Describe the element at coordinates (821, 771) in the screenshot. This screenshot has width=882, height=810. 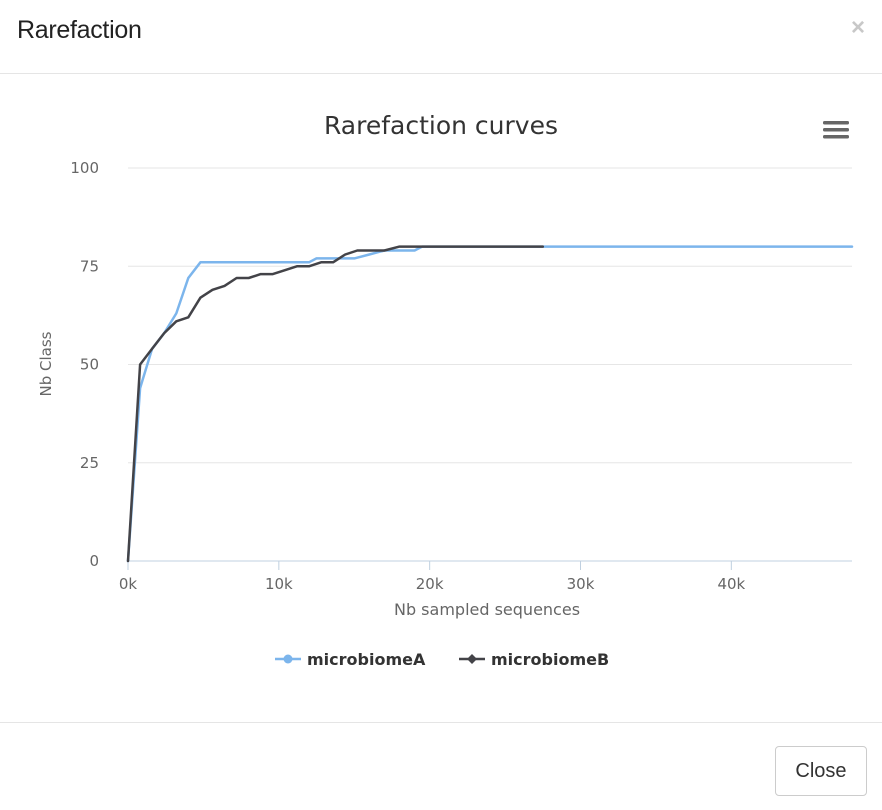
I see `close-button: Close` at that location.